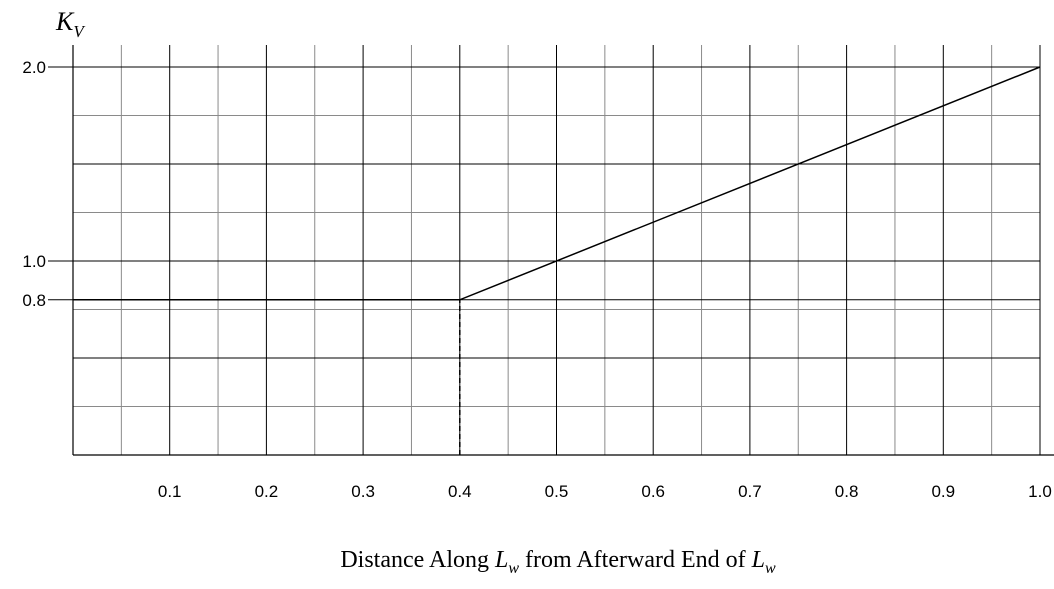 The image size is (1054, 589). Describe the element at coordinates (34, 261) in the screenshot. I see `y-tick-label: 1.0` at that location.